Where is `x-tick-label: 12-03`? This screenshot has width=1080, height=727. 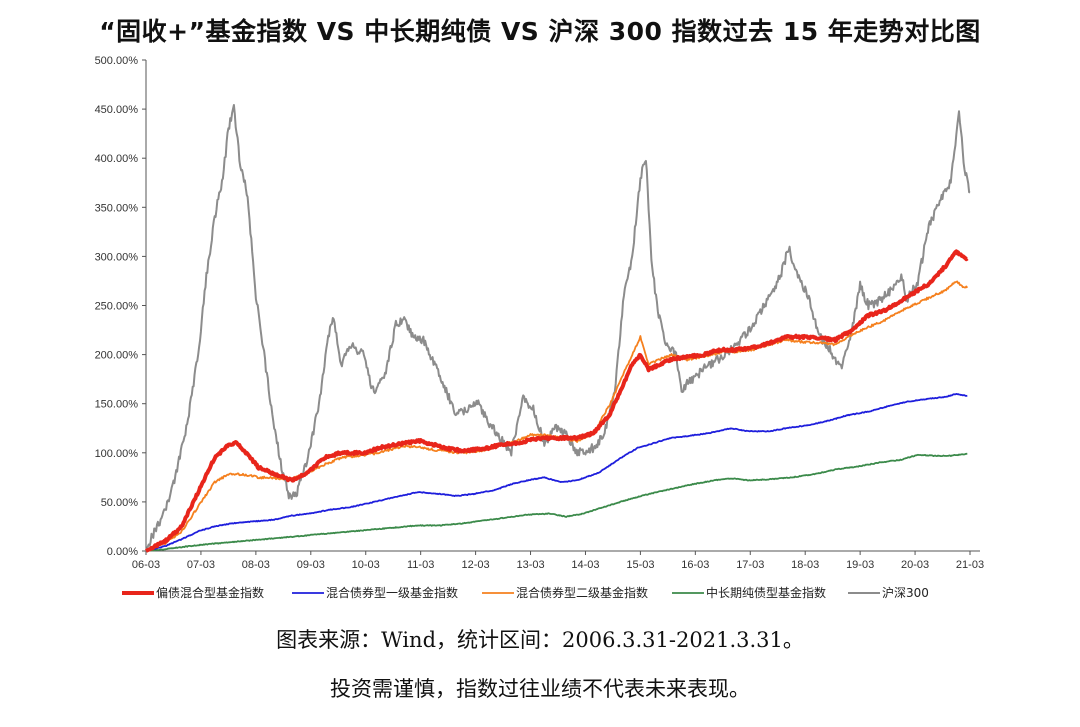
x-tick-label: 12-03 is located at coordinates (476, 565).